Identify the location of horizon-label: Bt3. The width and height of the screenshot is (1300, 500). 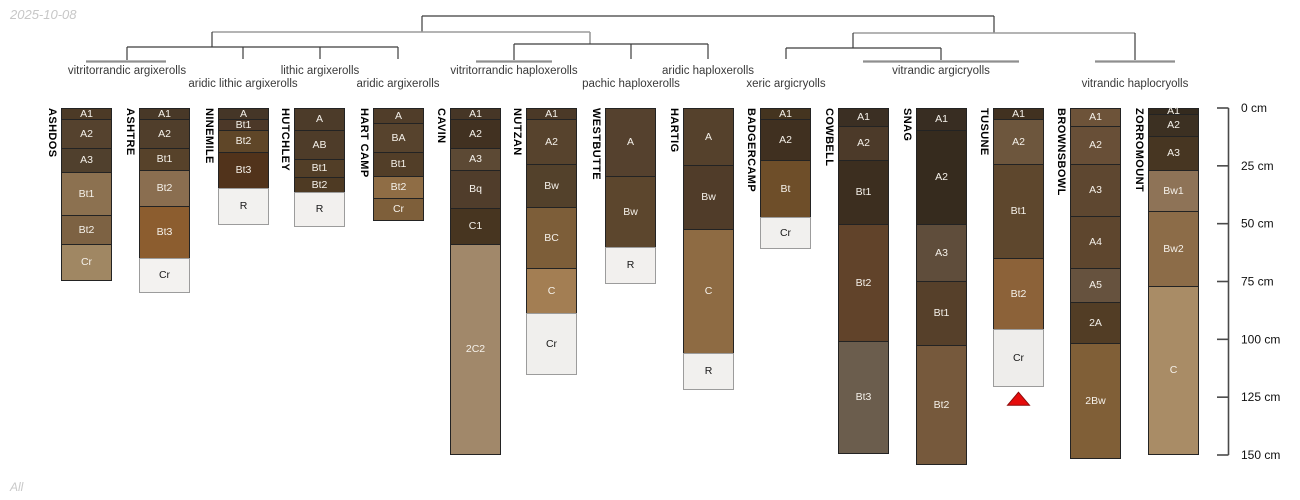
(164, 232).